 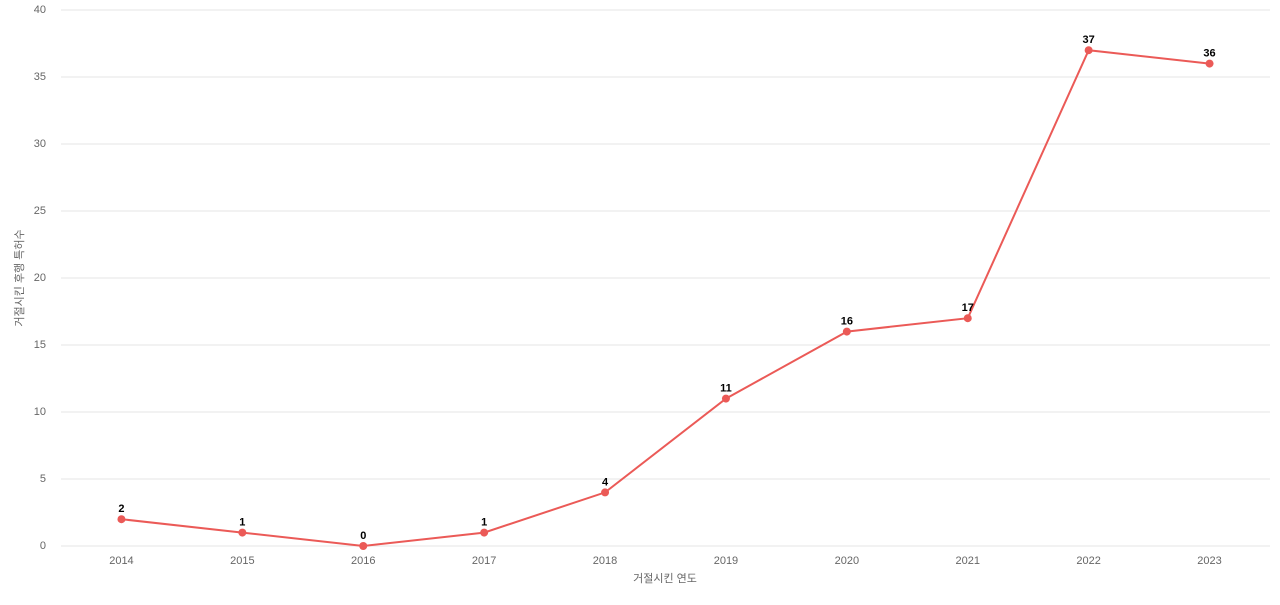 I want to click on y-tick-label: 10, so click(x=40, y=412).